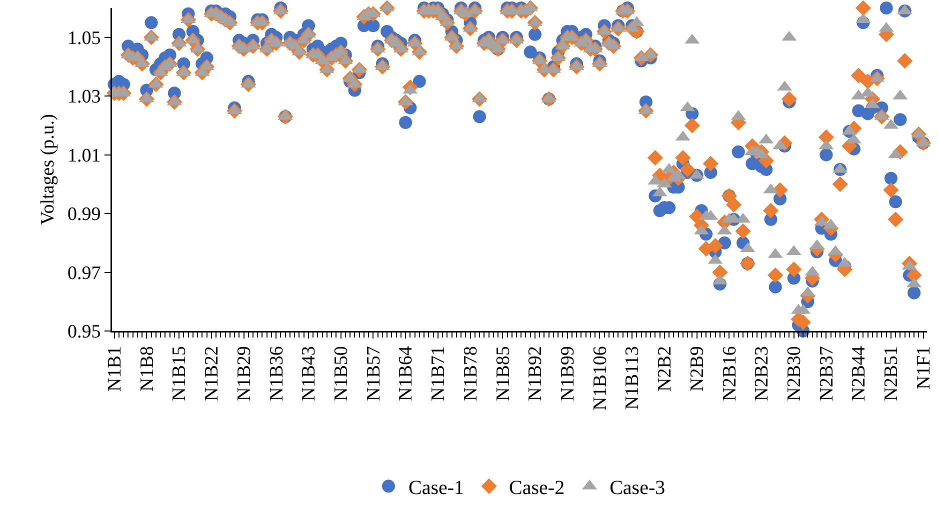  Describe the element at coordinates (84, 215) in the screenshot. I see `y-tick-label: 0.99` at that location.